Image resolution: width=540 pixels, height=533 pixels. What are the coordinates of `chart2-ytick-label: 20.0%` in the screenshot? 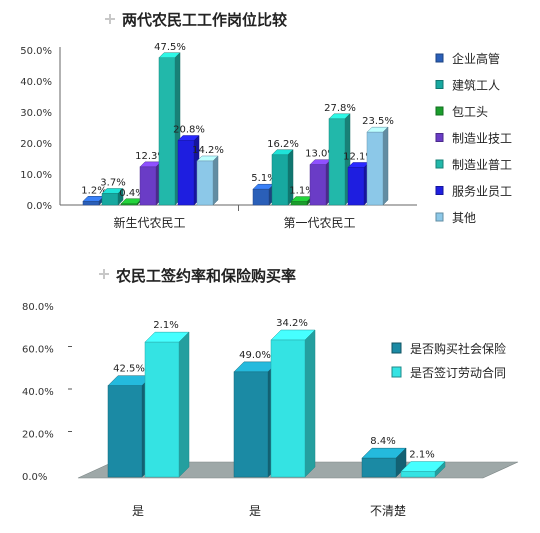 It's located at (38, 435).